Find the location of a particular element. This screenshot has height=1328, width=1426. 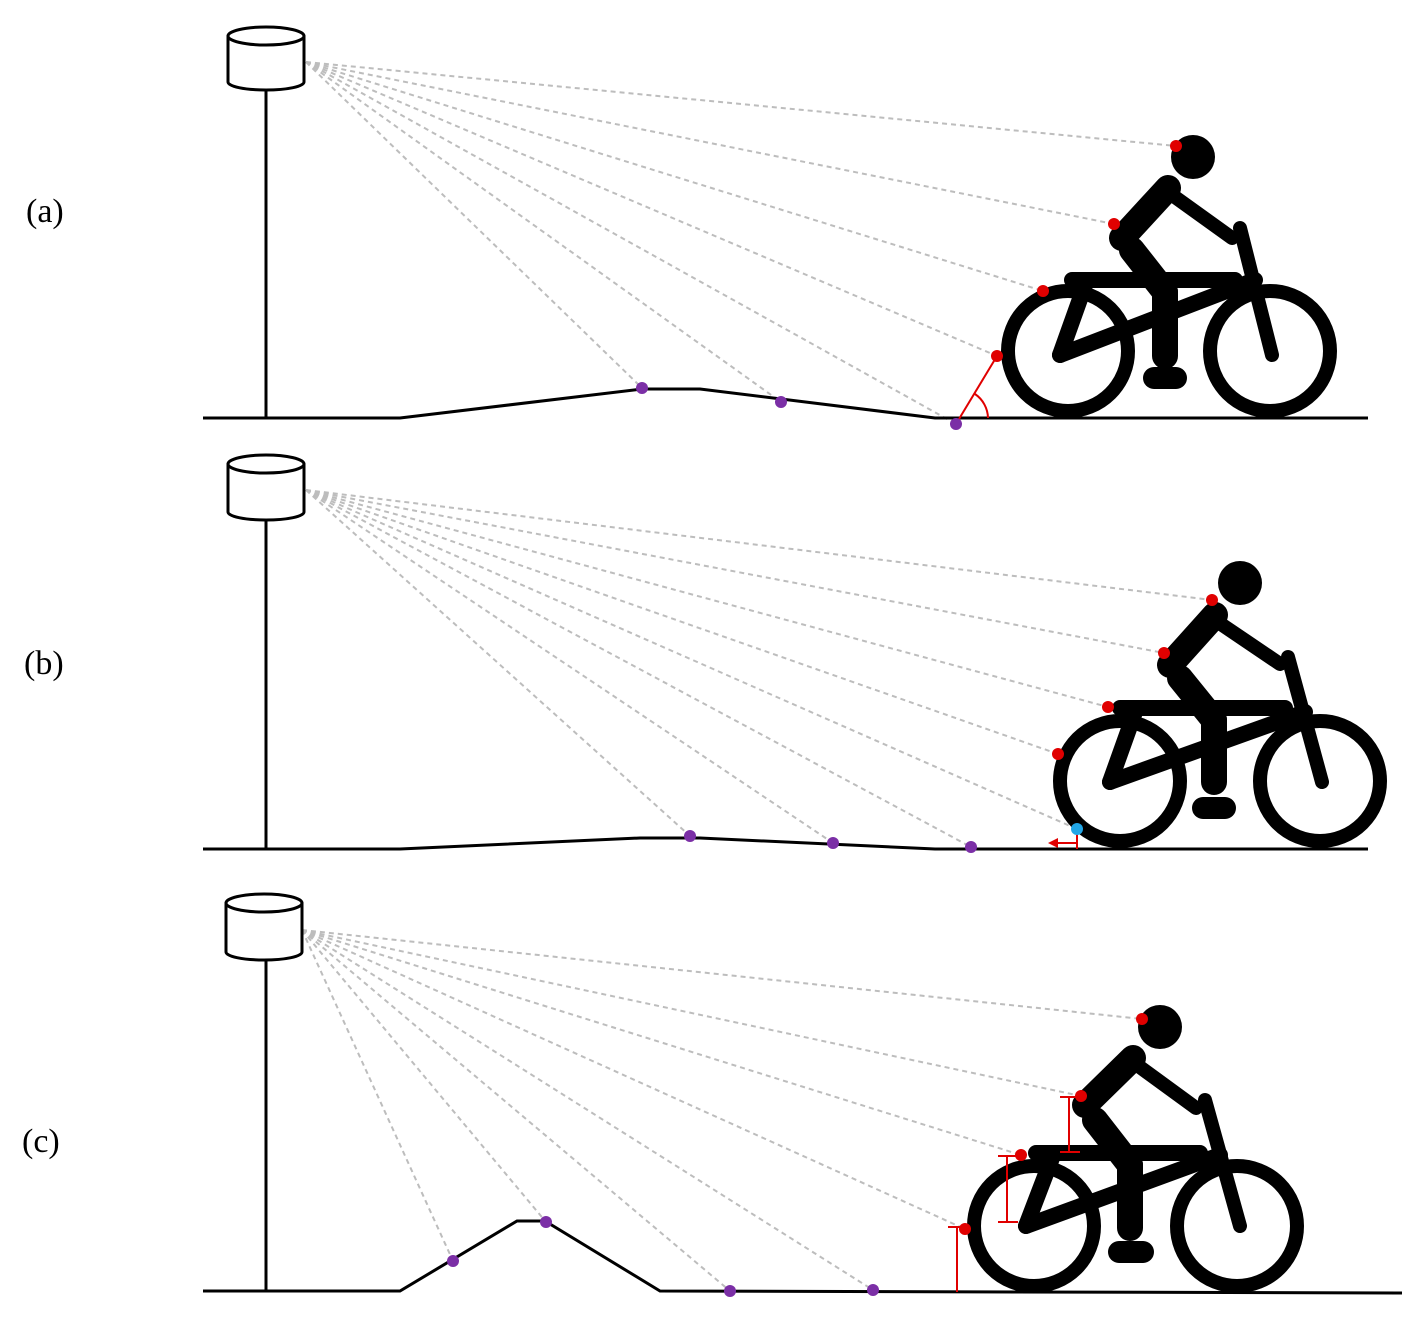

lidar-sensor-c is located at coordinates (264, 1091).